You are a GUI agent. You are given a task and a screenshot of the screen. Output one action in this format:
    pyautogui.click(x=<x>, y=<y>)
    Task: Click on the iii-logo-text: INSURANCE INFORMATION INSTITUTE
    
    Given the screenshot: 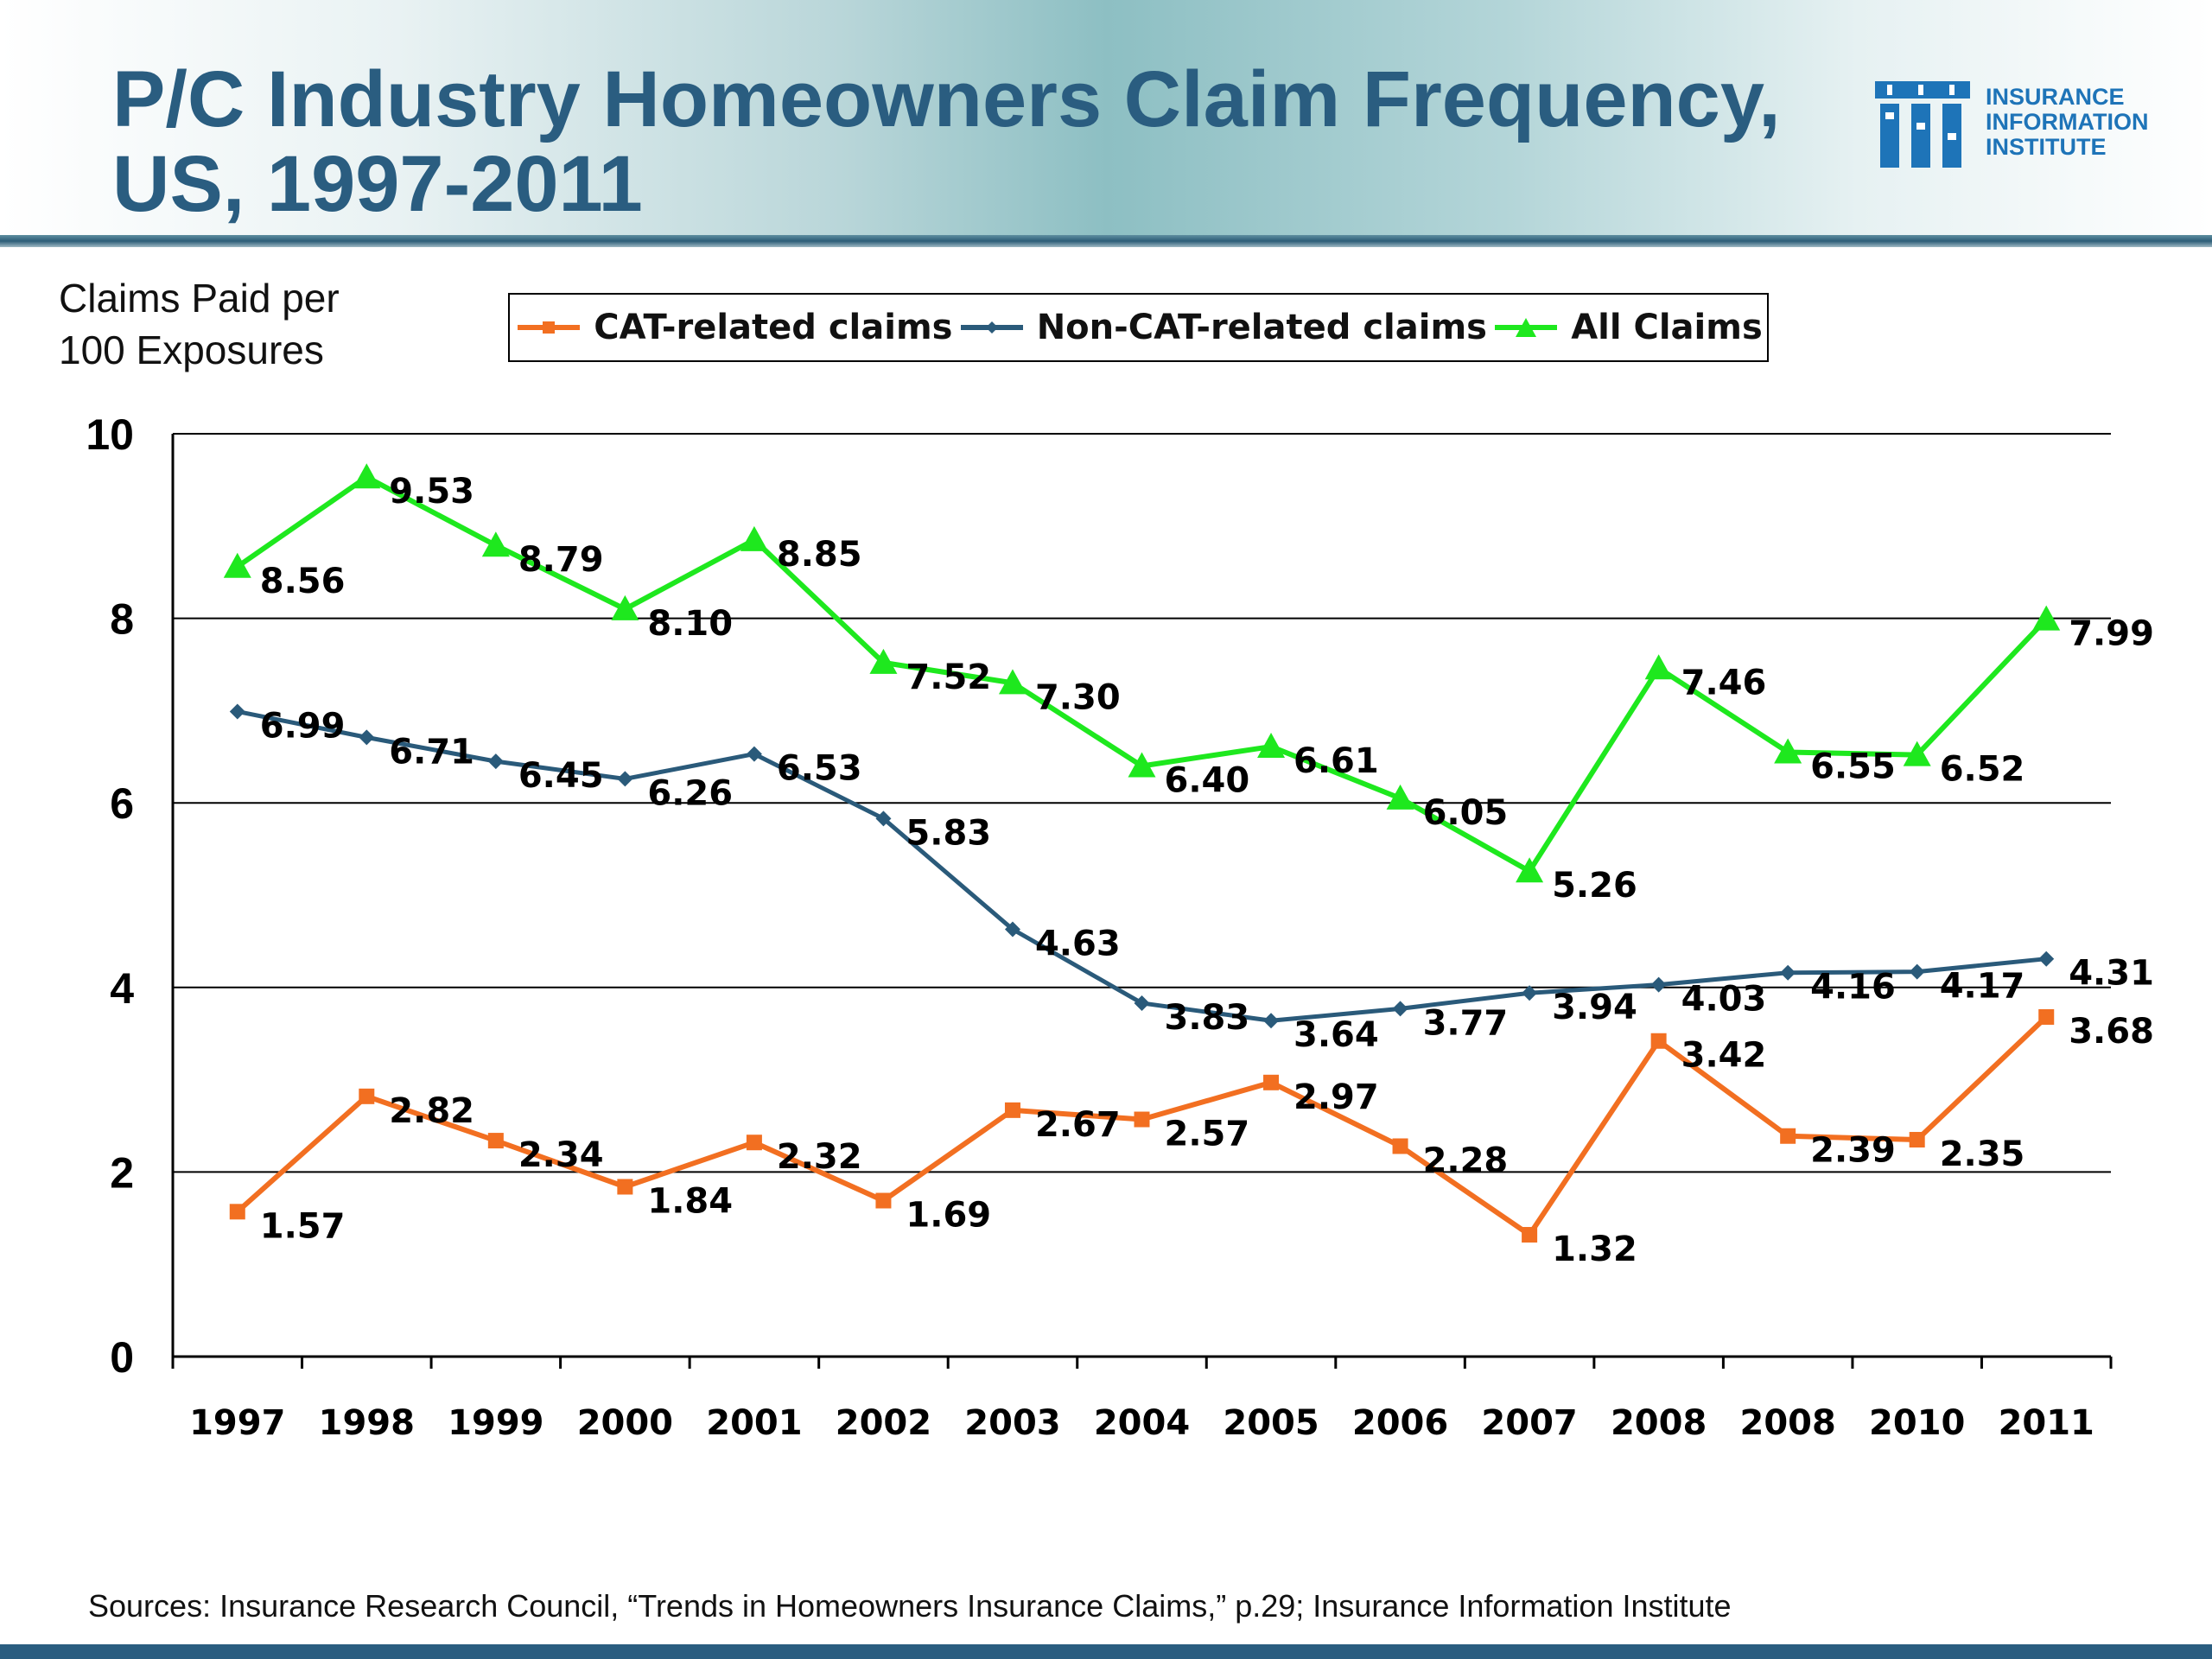 What is the action you would take?
    pyautogui.click(x=2089, y=123)
    